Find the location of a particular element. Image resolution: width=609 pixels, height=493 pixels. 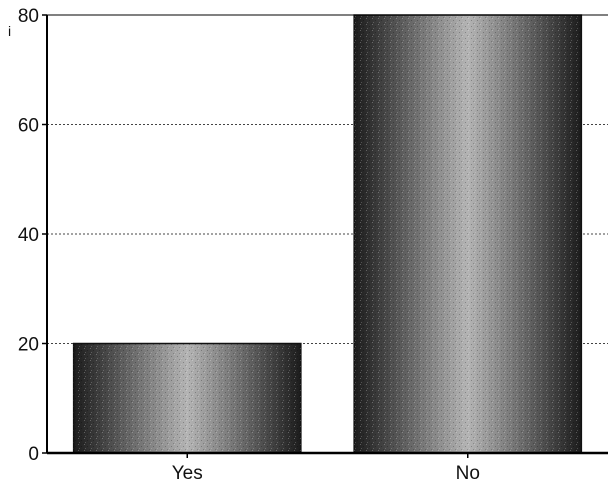

x-tick-label: No is located at coordinates (468, 473).